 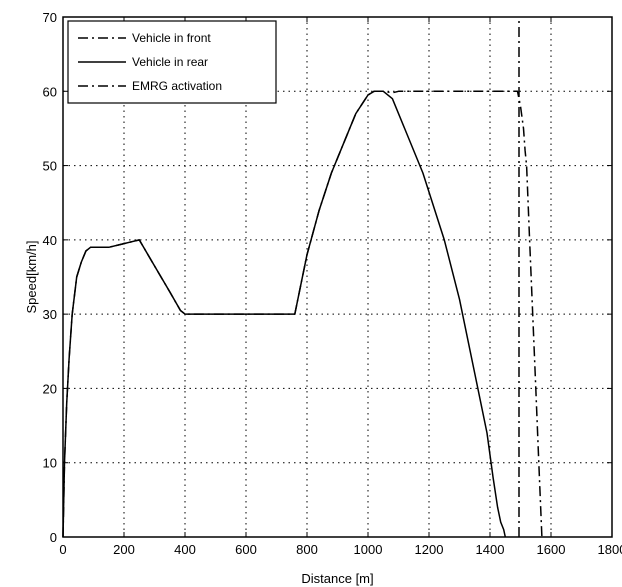 What do you see at coordinates (50, 17) in the screenshot?
I see `y-tick-label: 70` at bounding box center [50, 17].